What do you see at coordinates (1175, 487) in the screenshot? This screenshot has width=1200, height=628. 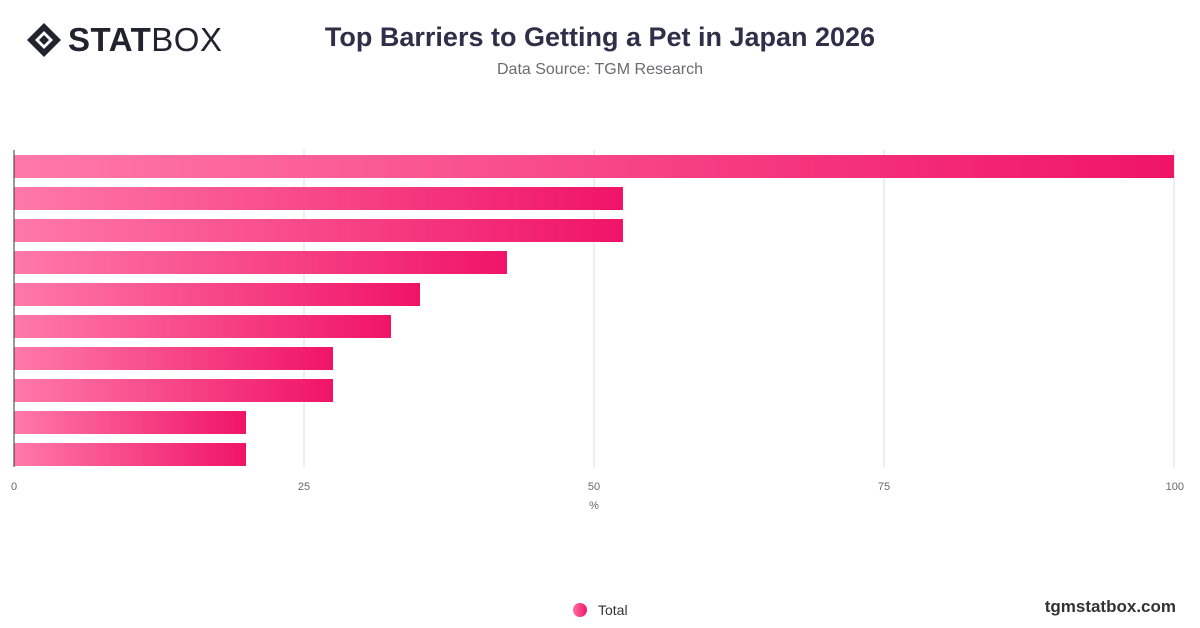 I see `x-tick-label-100: 100` at bounding box center [1175, 487].